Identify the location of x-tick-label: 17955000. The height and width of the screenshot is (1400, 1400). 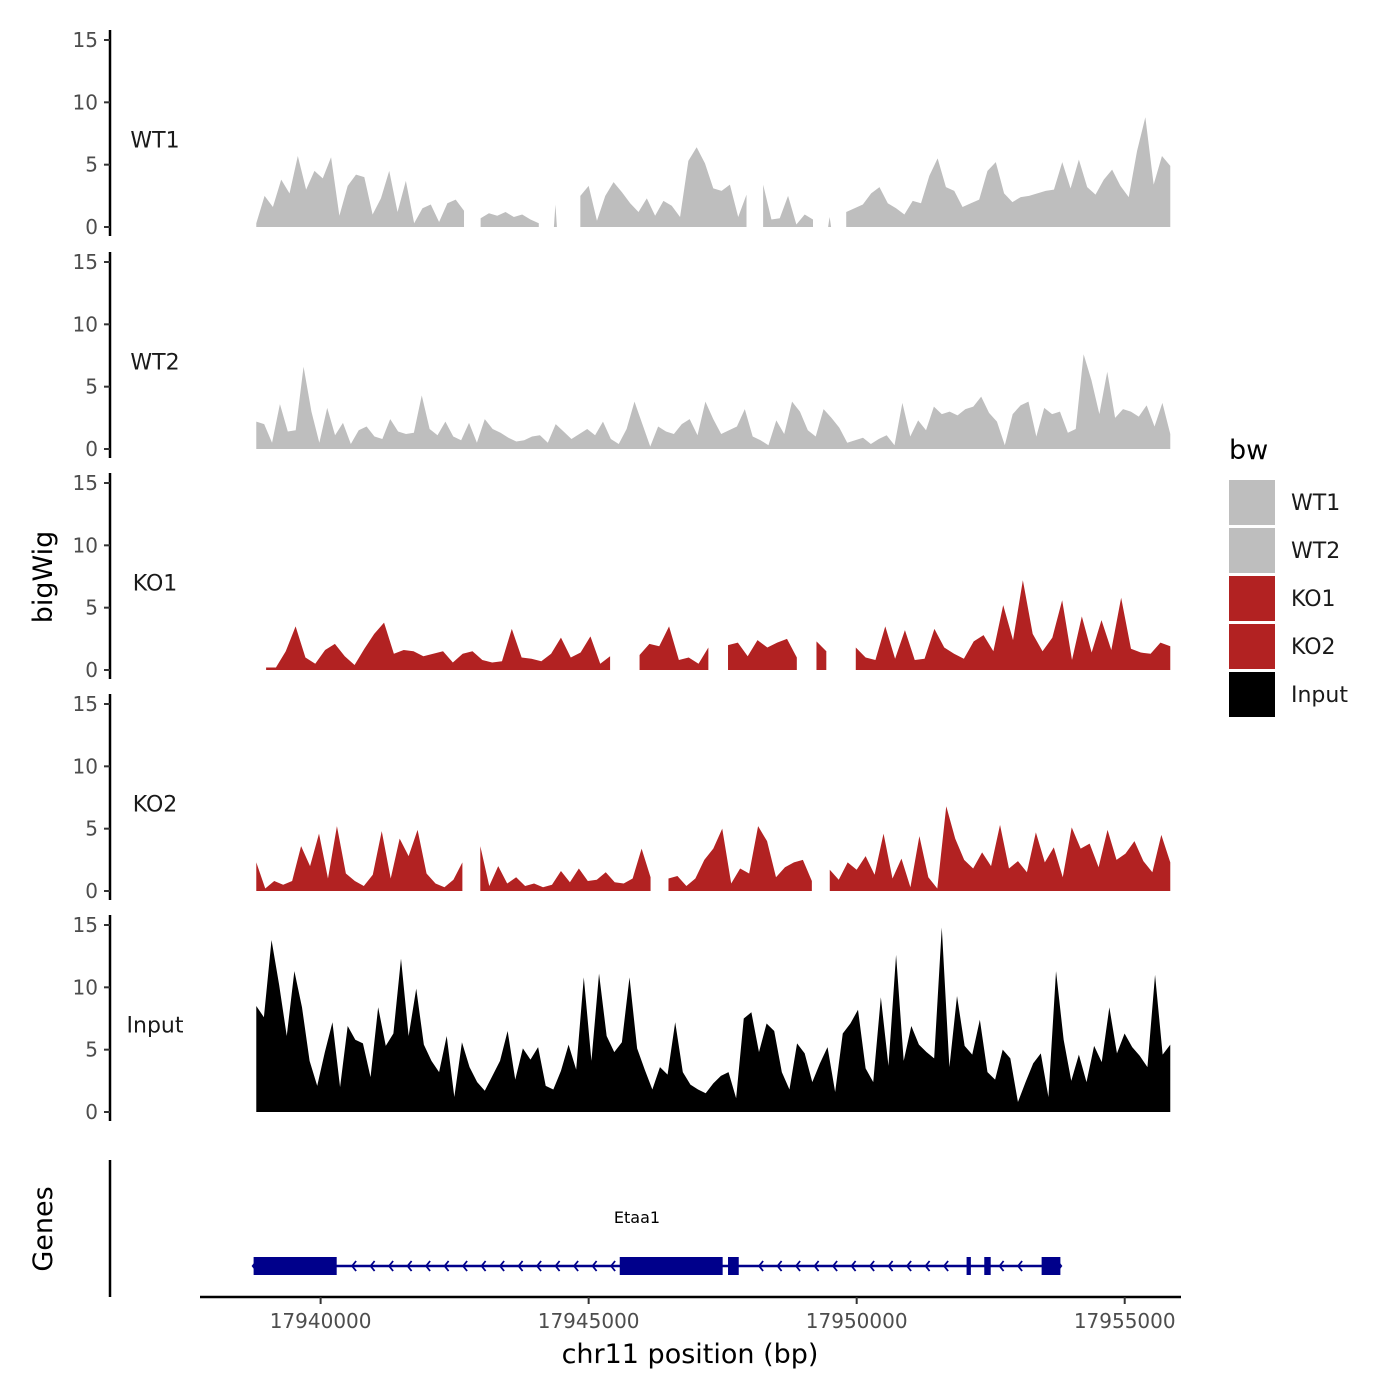
(1125, 1321).